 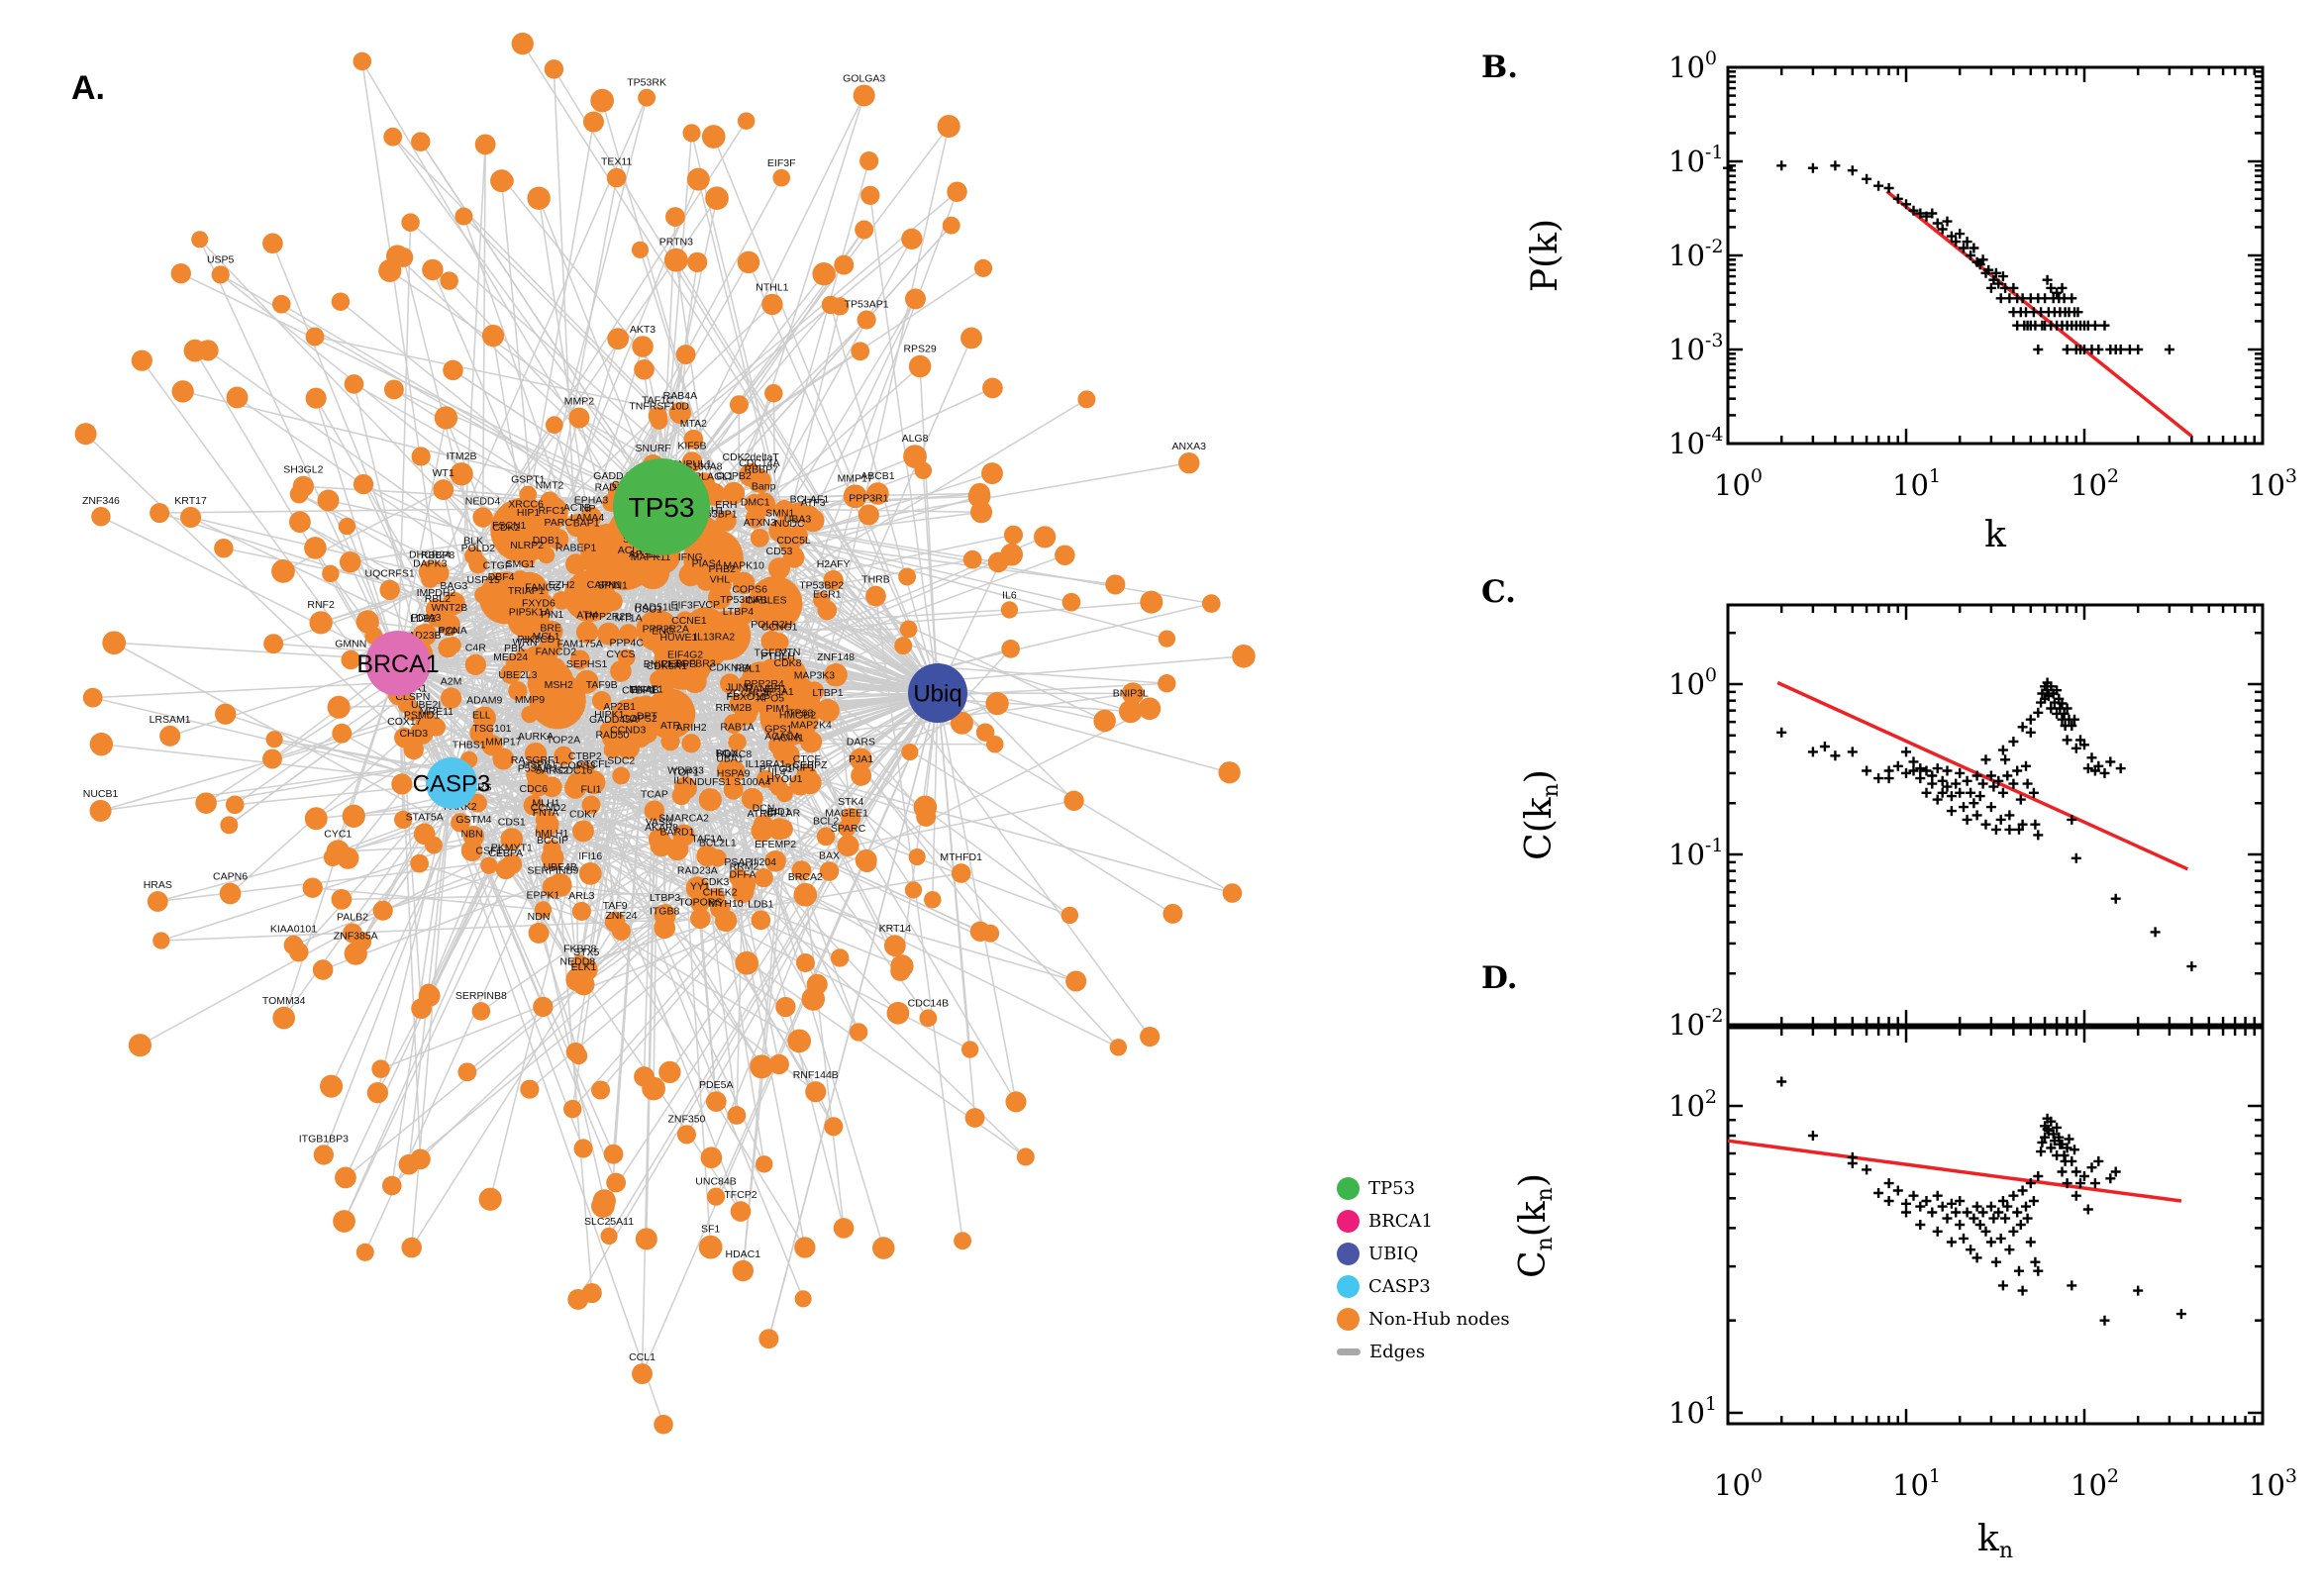 I want to click on y-axis-label: P(k), so click(x=1546, y=256).